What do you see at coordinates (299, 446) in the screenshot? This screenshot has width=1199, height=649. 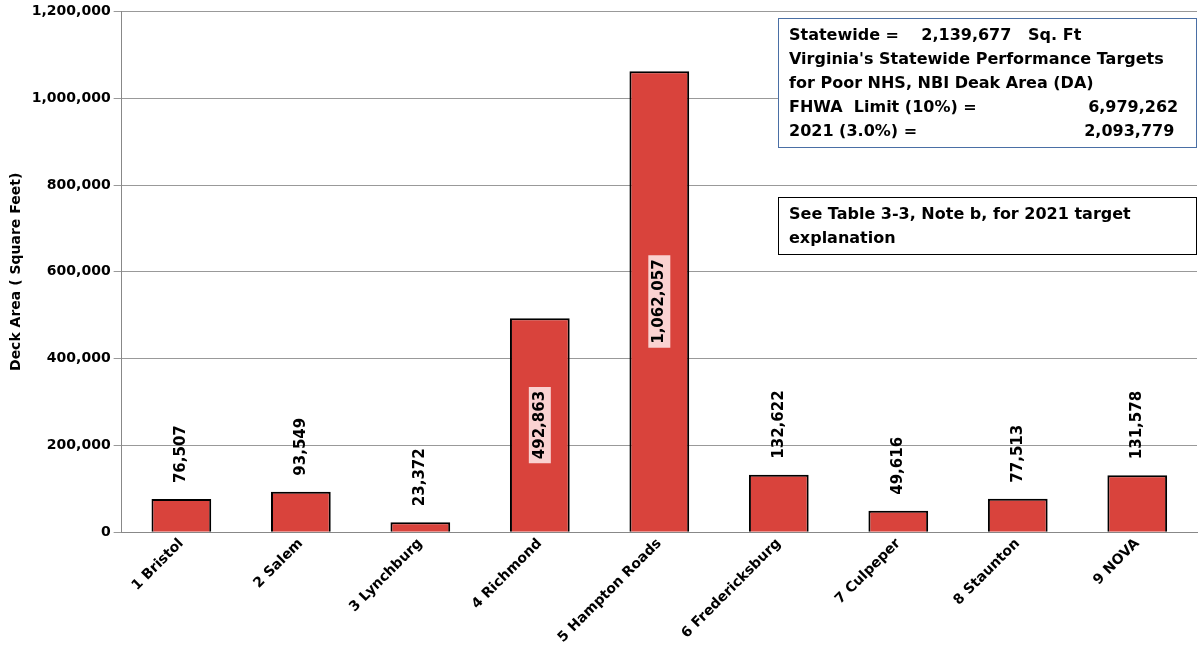 I see `data-label: 93,549` at bounding box center [299, 446].